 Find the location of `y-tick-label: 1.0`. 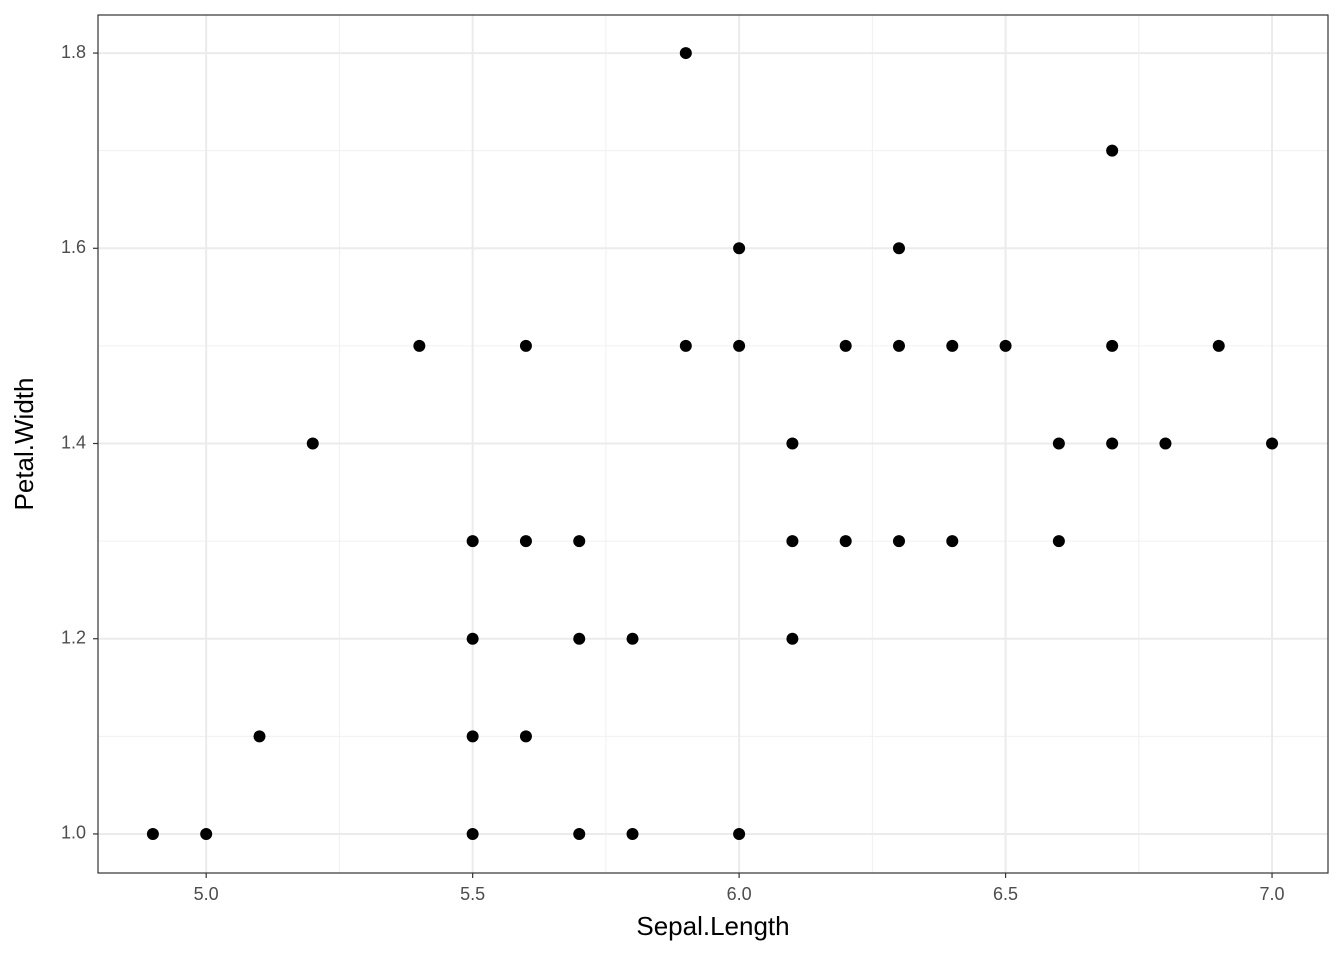

y-tick-label: 1.0 is located at coordinates (73, 833).